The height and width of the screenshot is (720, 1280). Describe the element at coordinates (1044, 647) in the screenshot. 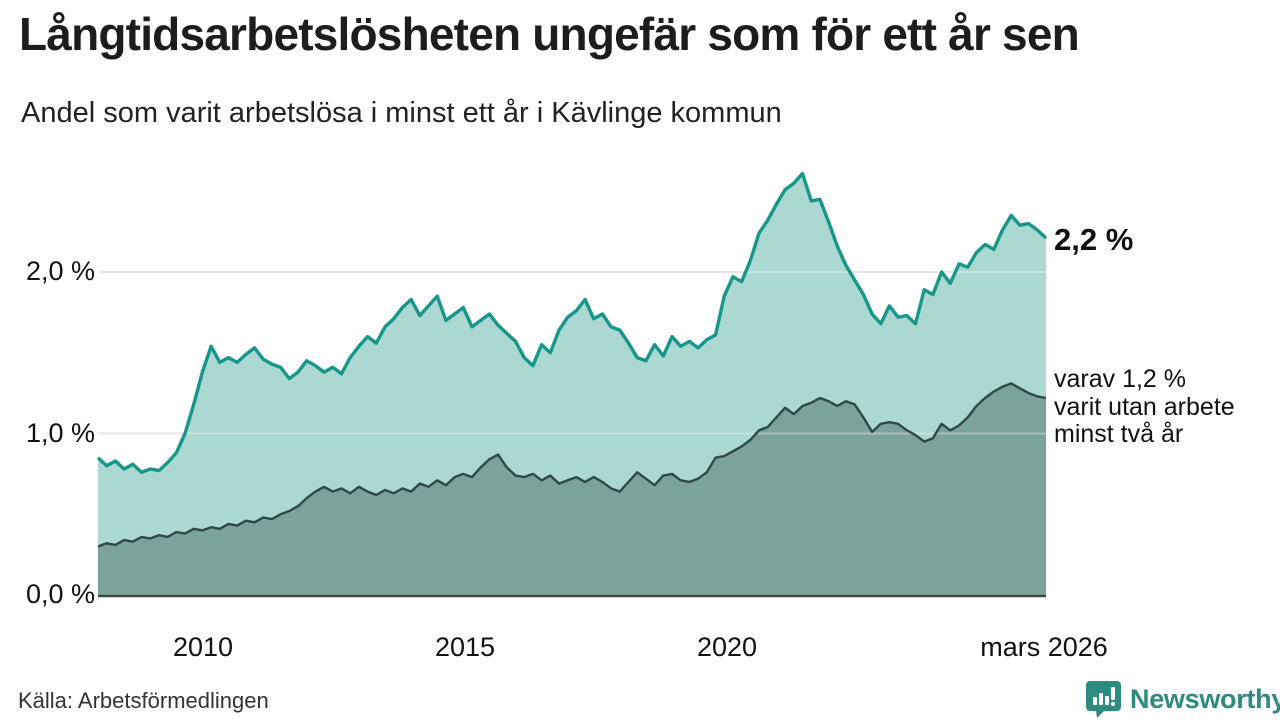

I see `x-tick-mars-2026: mars 2026` at that location.